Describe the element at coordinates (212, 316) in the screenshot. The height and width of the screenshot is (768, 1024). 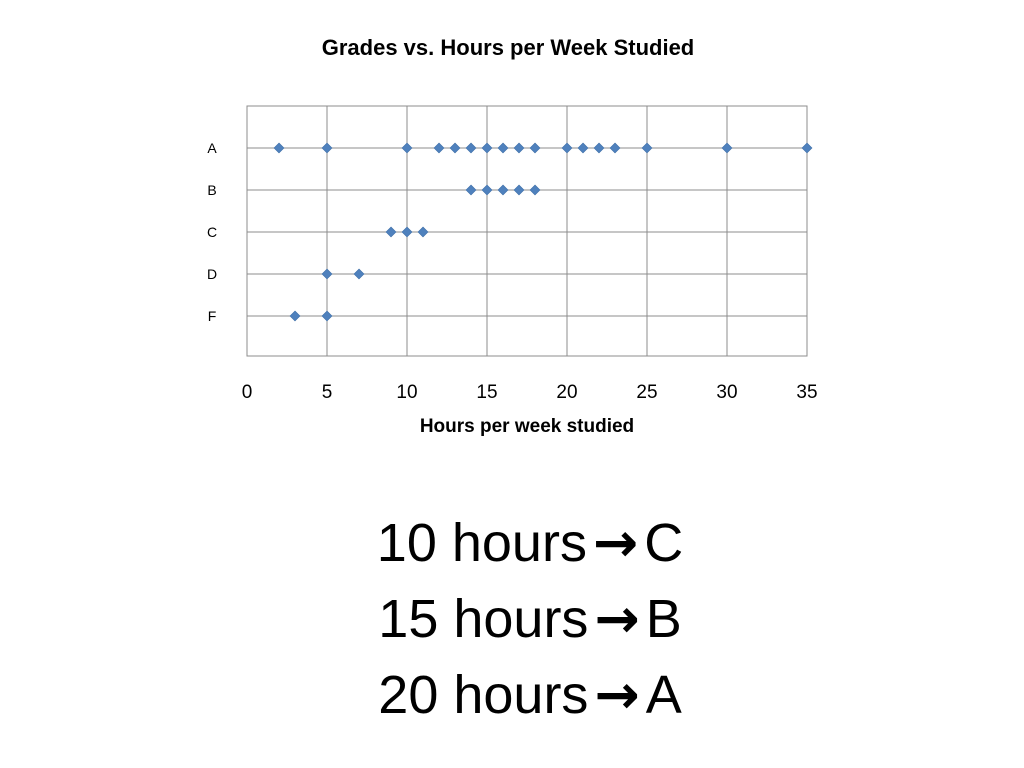
I see `y-tick-label: F` at that location.